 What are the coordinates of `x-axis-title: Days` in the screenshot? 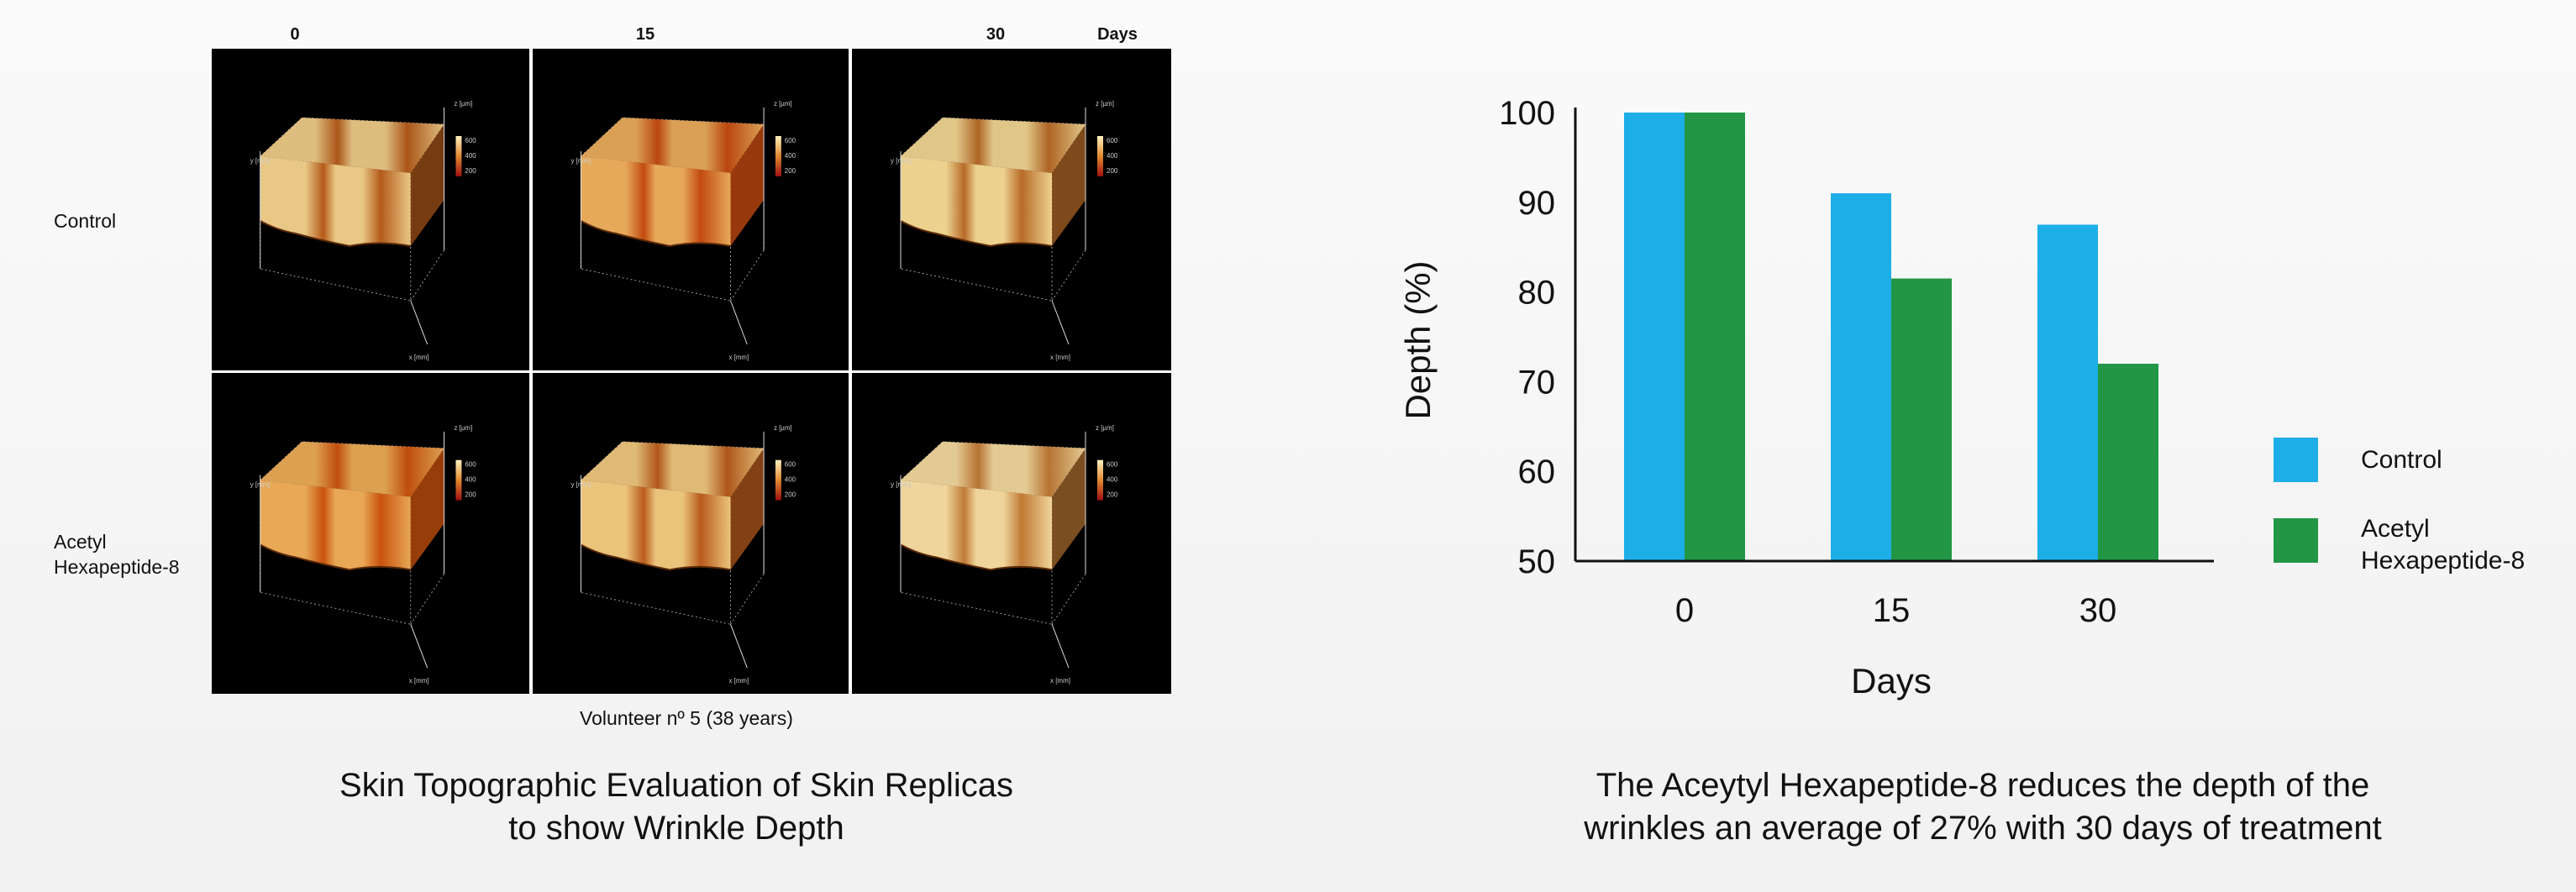 It's located at (1891, 680).